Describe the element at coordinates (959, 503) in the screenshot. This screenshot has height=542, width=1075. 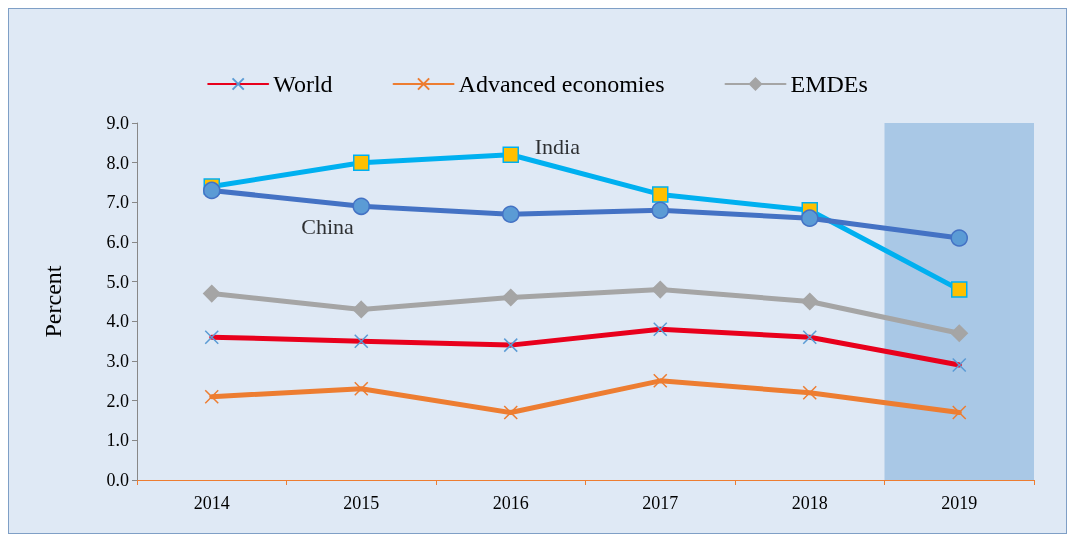
I see `x-tick-label: 2019` at that location.